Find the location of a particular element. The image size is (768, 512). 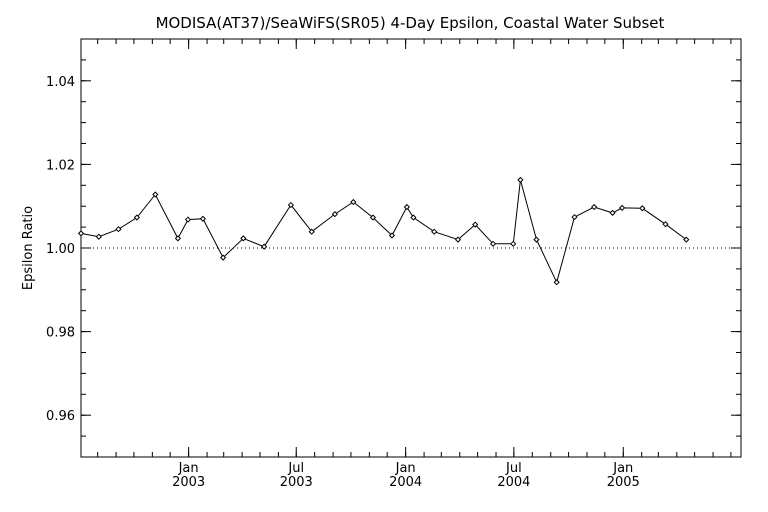

x-tick-year-label: 2005 is located at coordinates (623, 482).